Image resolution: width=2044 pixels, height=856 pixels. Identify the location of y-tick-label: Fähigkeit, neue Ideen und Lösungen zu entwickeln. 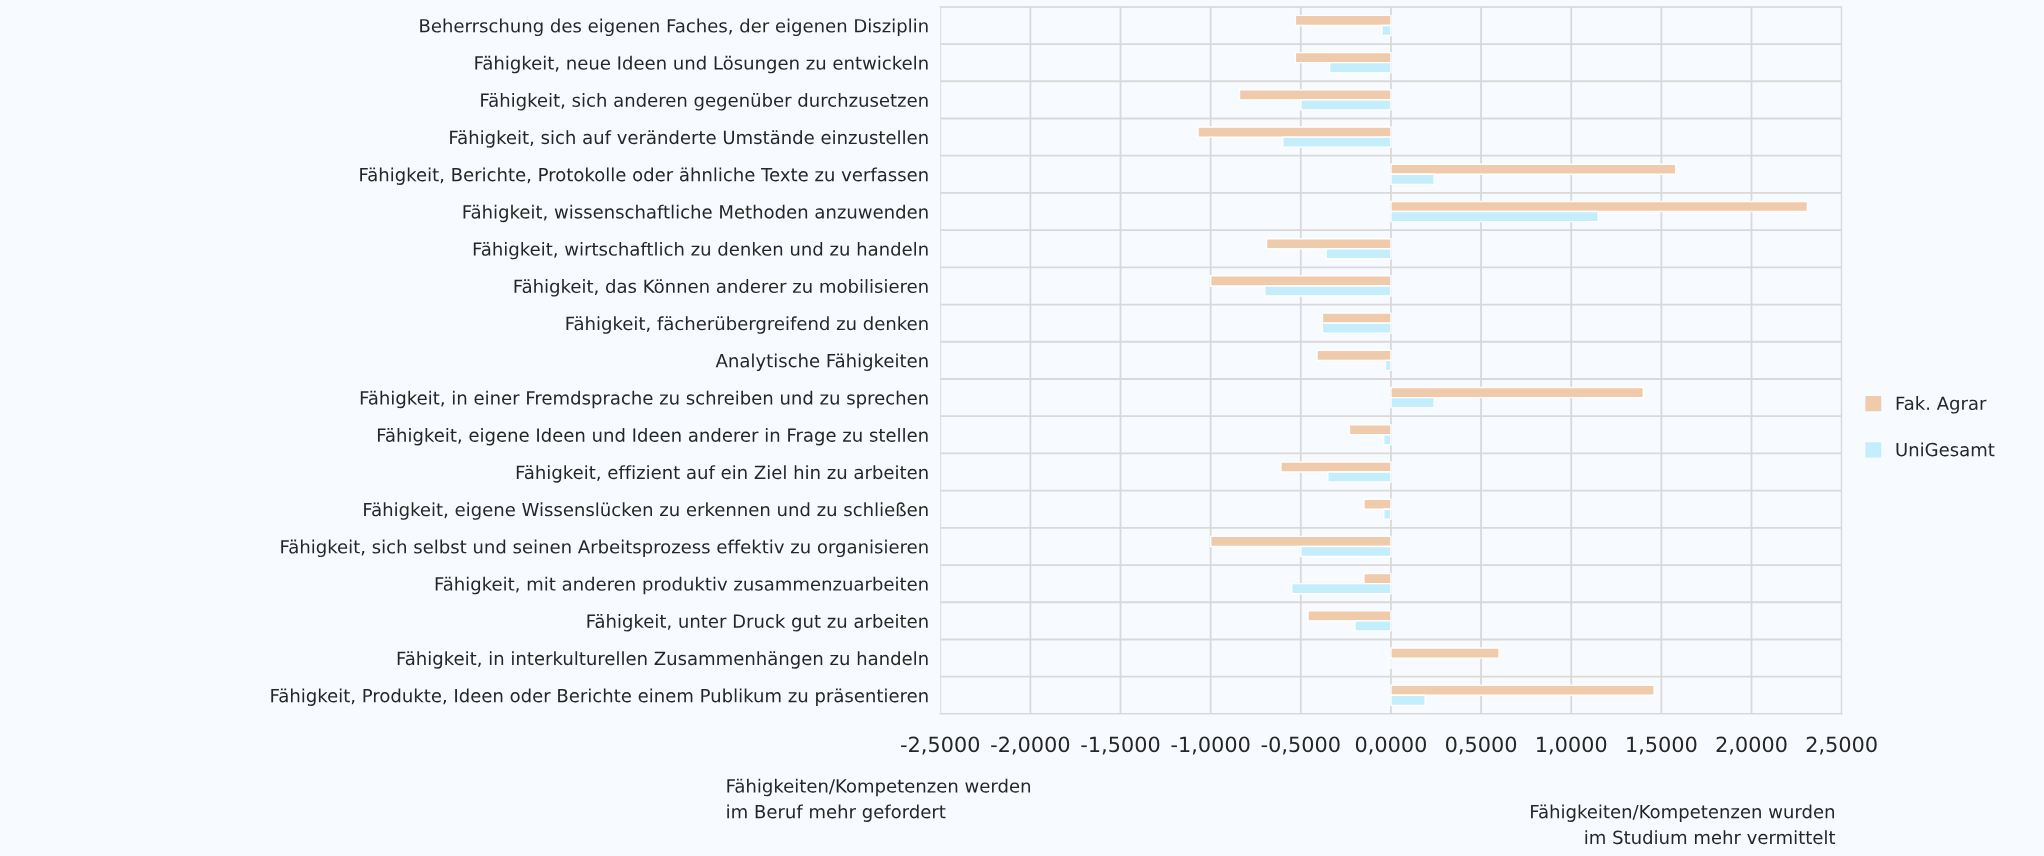
(701, 64).